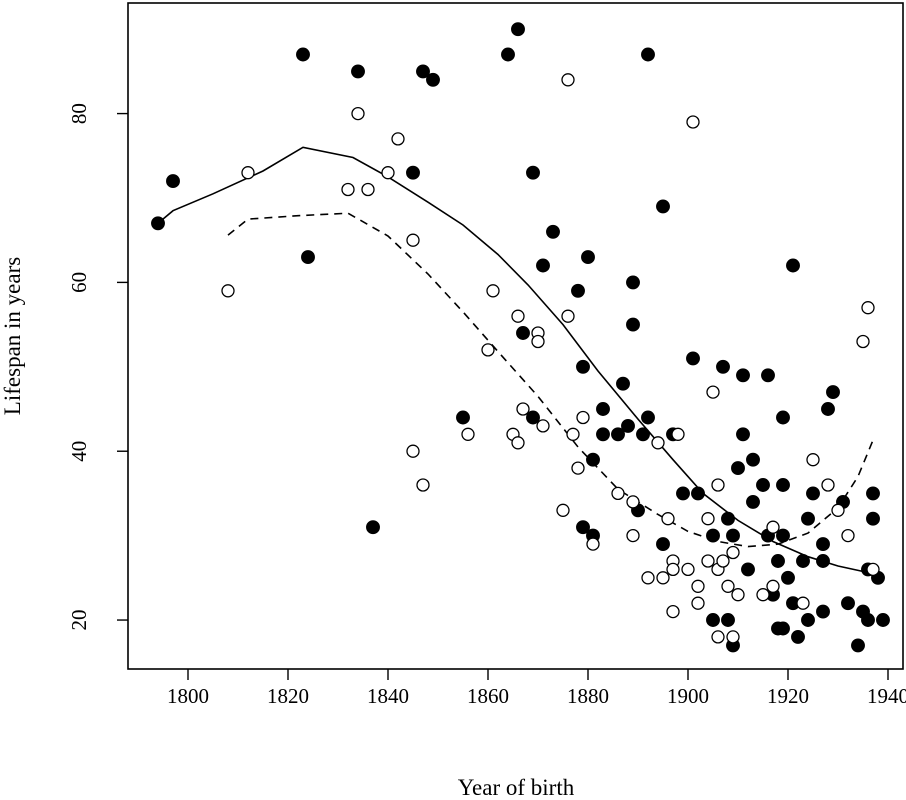 The width and height of the screenshot is (906, 800). What do you see at coordinates (79, 113) in the screenshot?
I see `y-tick-label: 80` at bounding box center [79, 113].